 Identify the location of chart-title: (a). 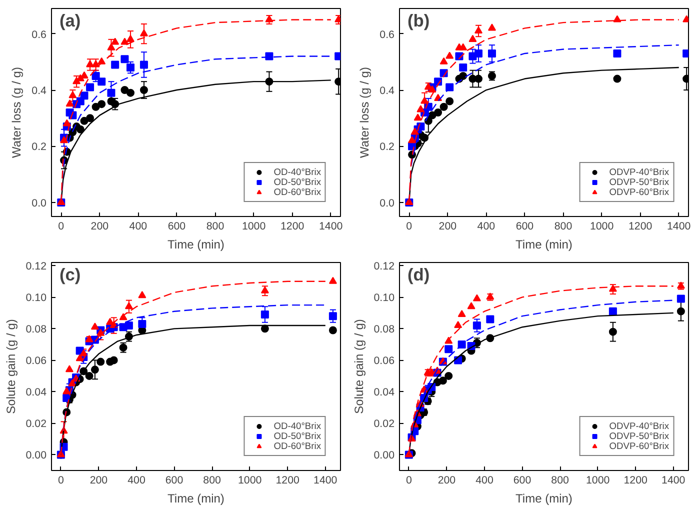
(70, 20).